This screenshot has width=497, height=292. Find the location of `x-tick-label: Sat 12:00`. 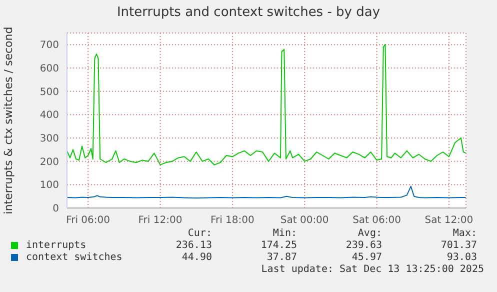

x-tick-label: Sat 12:00 is located at coordinates (449, 220).